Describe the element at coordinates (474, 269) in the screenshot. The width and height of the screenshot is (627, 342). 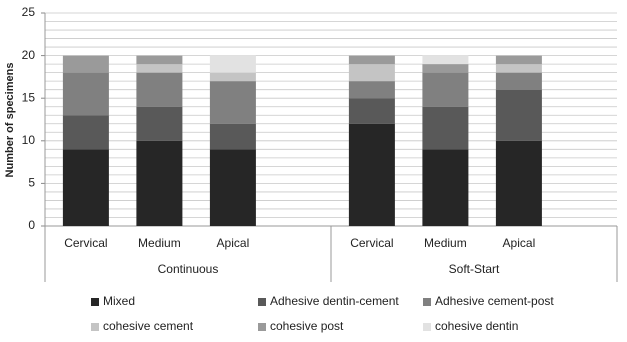
I see `group-label: Soft-Start` at that location.